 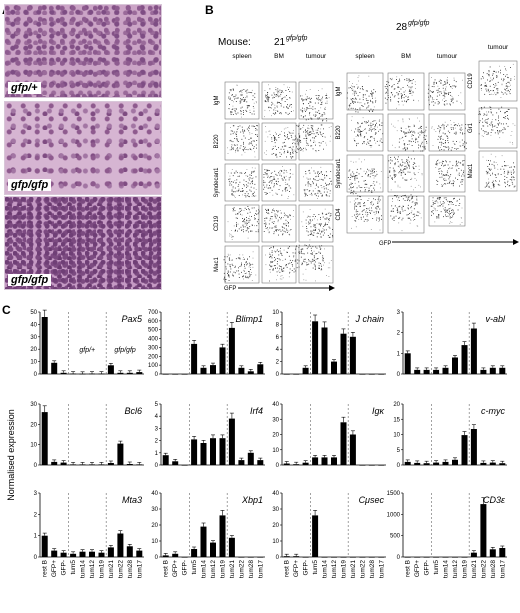 What do you see at coordinates (111, 569) in the screenshot?
I see `x-tick-label: tum21` at bounding box center [111, 569].